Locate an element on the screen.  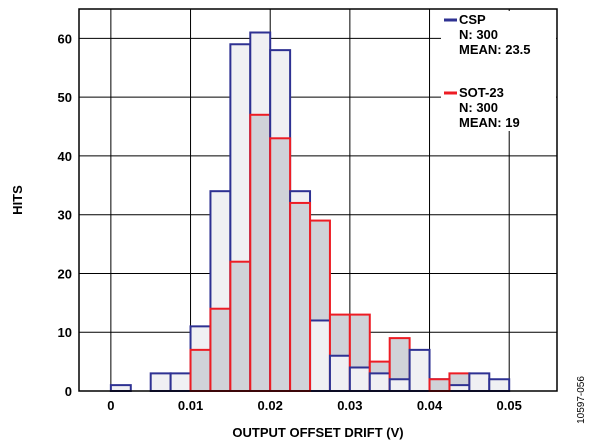
x-axis-label: OUTPUT OFFSET DRIFT (V) is located at coordinates (317, 432).